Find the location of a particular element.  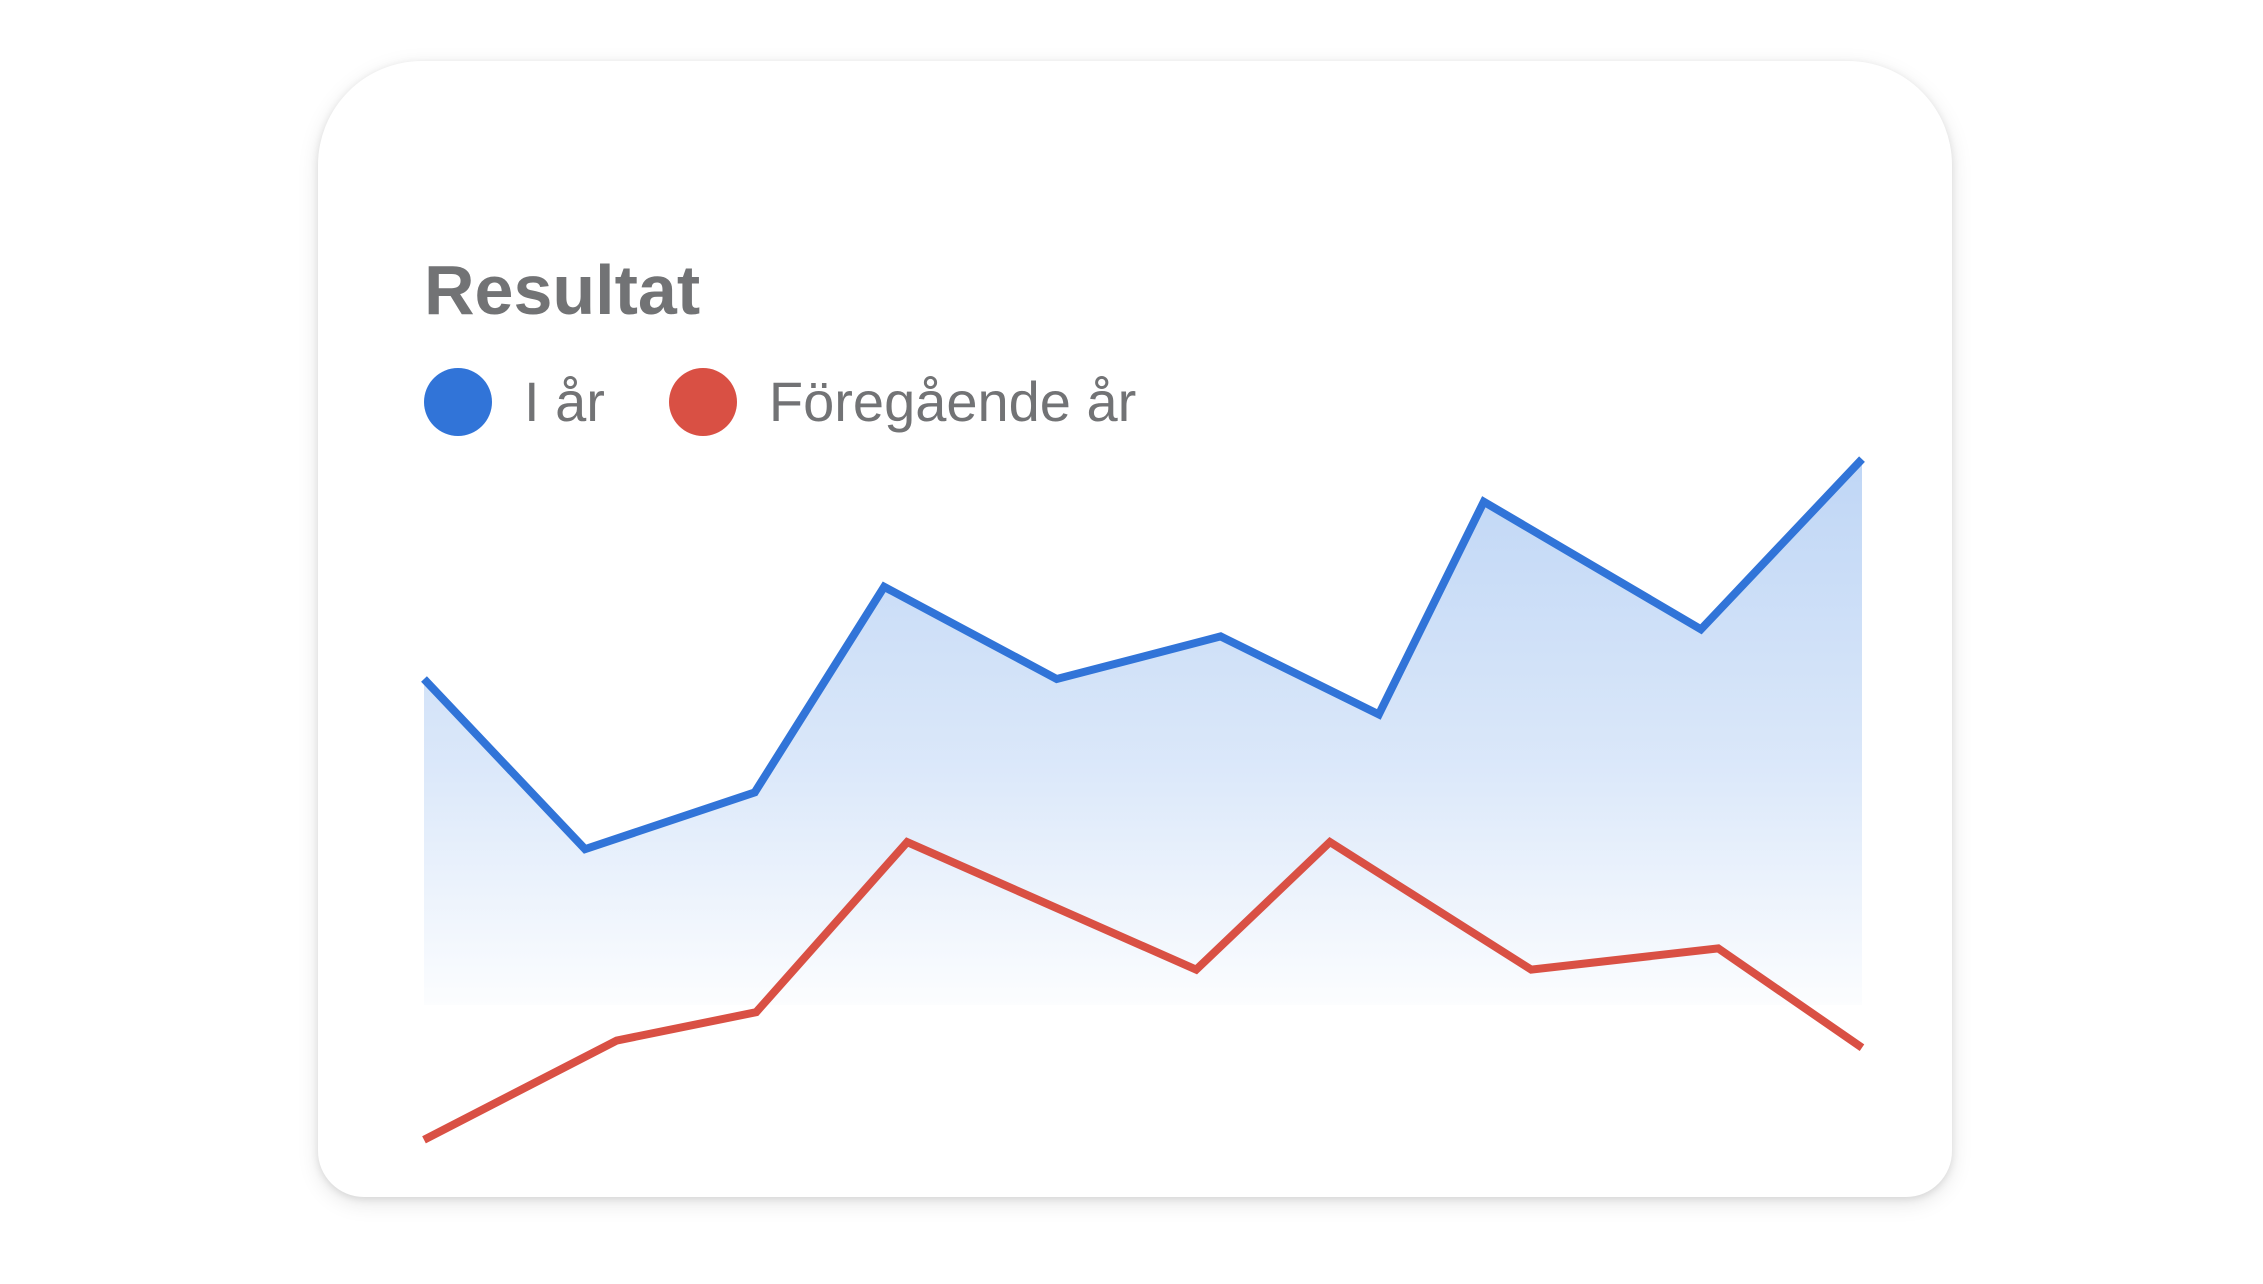

legend-item-previous-year: Föregående år is located at coordinates (902, 402).